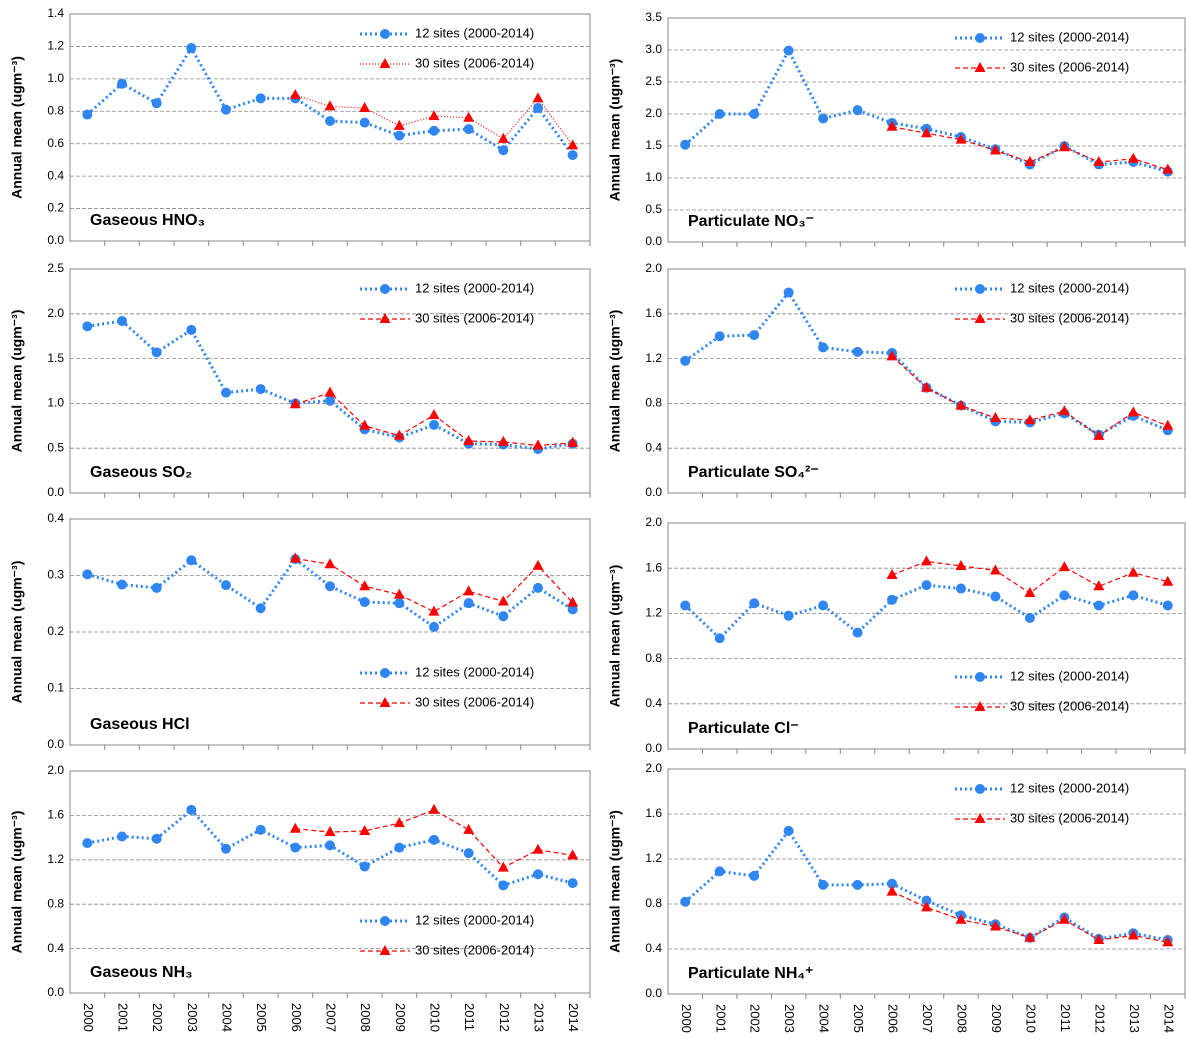  Describe the element at coordinates (55, 859) in the screenshot. I see `y-tick-label: 1.2` at that location.